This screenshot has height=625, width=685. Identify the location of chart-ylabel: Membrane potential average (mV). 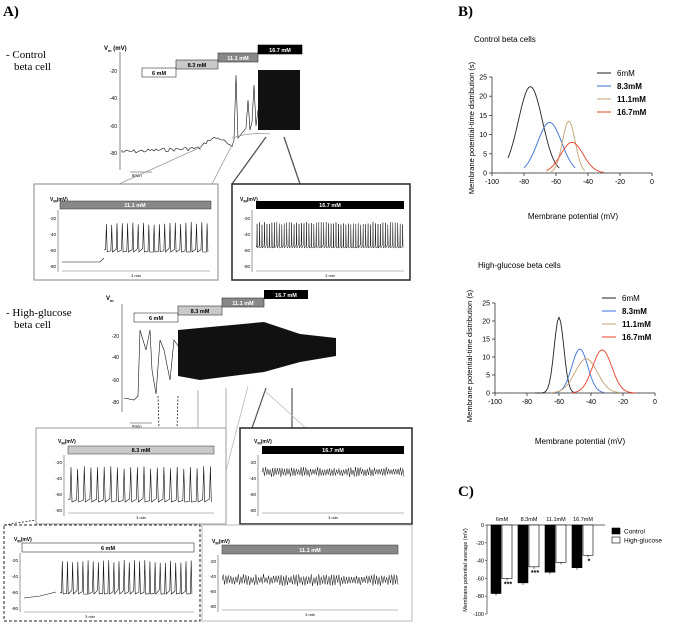
(466, 570).